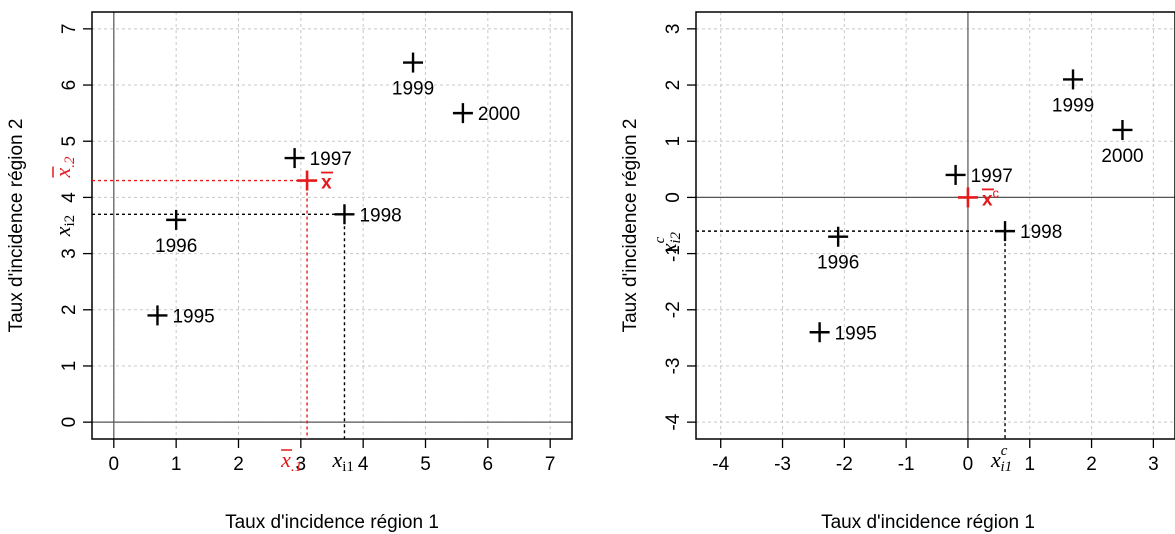 This screenshot has width=1175, height=534. What do you see at coordinates (550, 464) in the screenshot?
I see `x-tick-label: 7` at bounding box center [550, 464].